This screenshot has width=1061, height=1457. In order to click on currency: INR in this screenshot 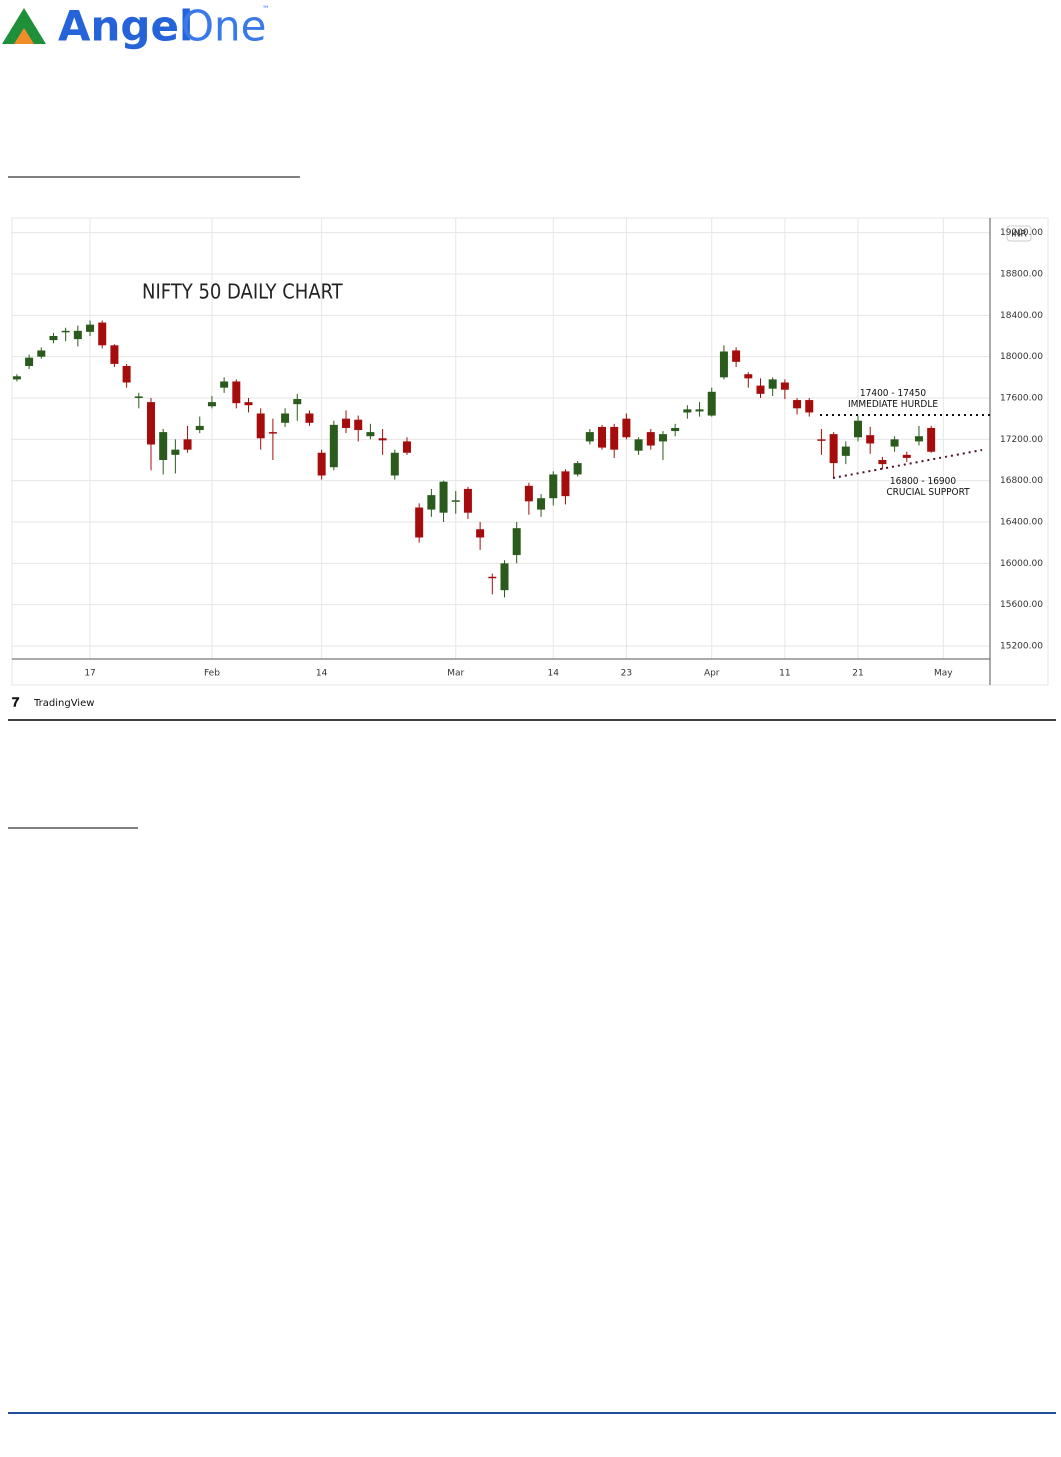, I will do `click(1019, 235)`.